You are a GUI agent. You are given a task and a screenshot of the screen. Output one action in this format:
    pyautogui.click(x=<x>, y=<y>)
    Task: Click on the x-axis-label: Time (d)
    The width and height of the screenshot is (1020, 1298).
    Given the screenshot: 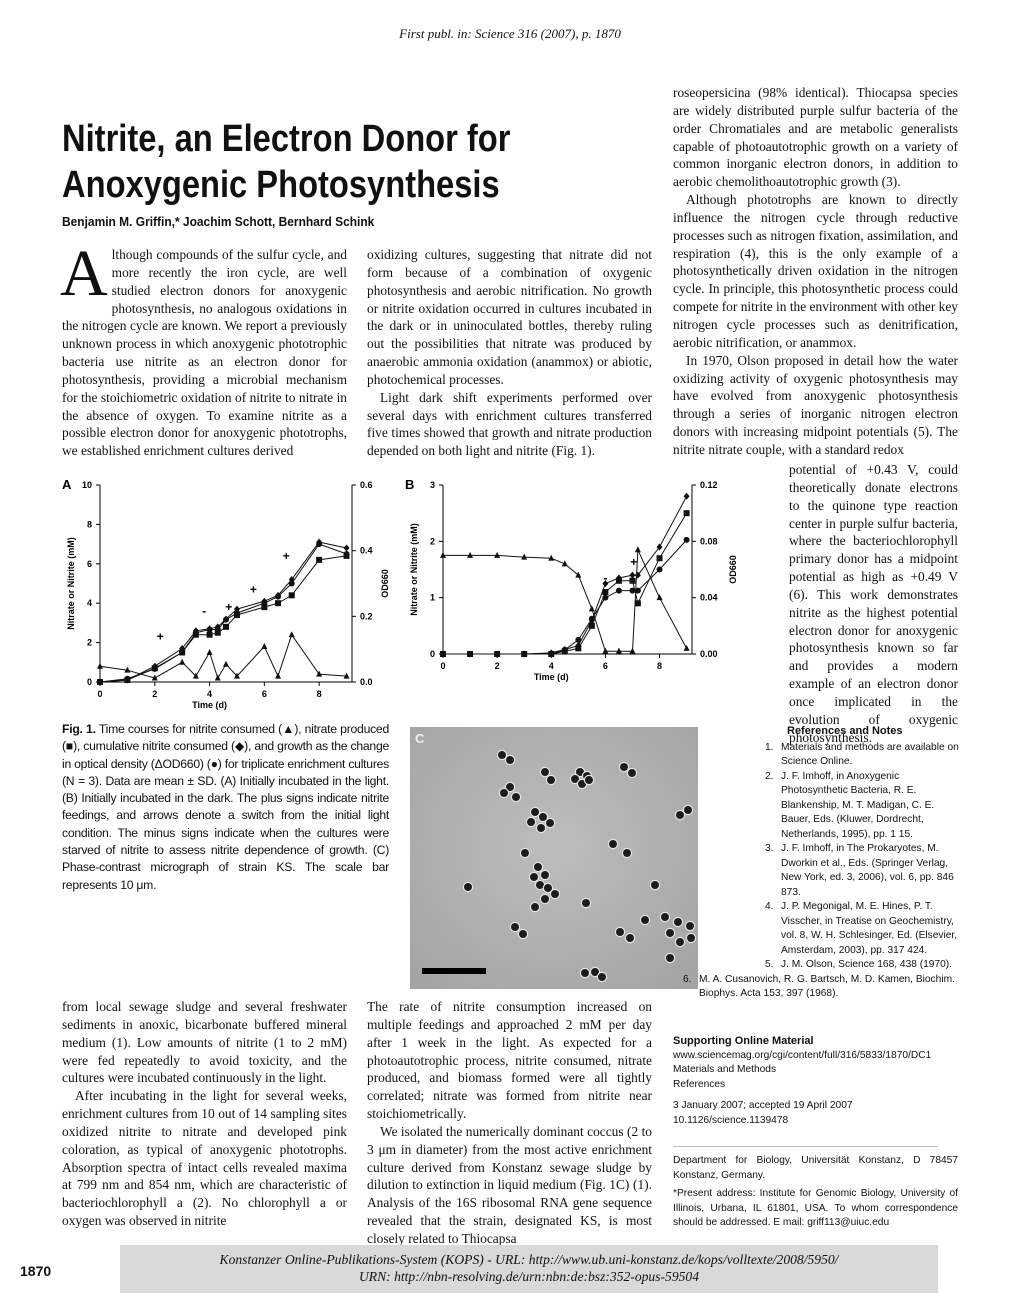 What is the action you would take?
    pyautogui.click(x=209, y=705)
    